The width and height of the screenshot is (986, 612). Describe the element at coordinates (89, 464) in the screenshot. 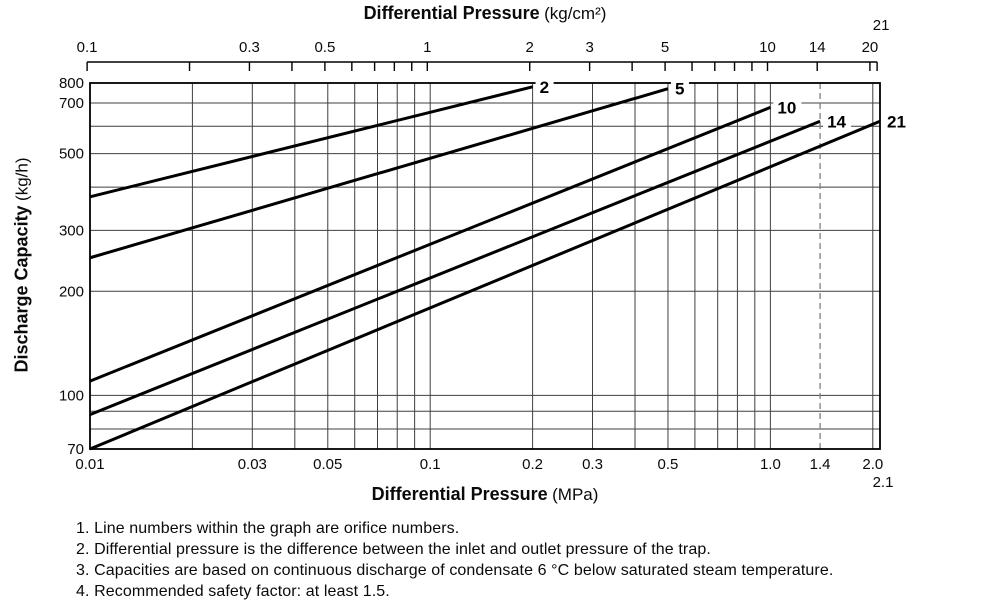

I see `x-tick-label: 0.01` at that location.